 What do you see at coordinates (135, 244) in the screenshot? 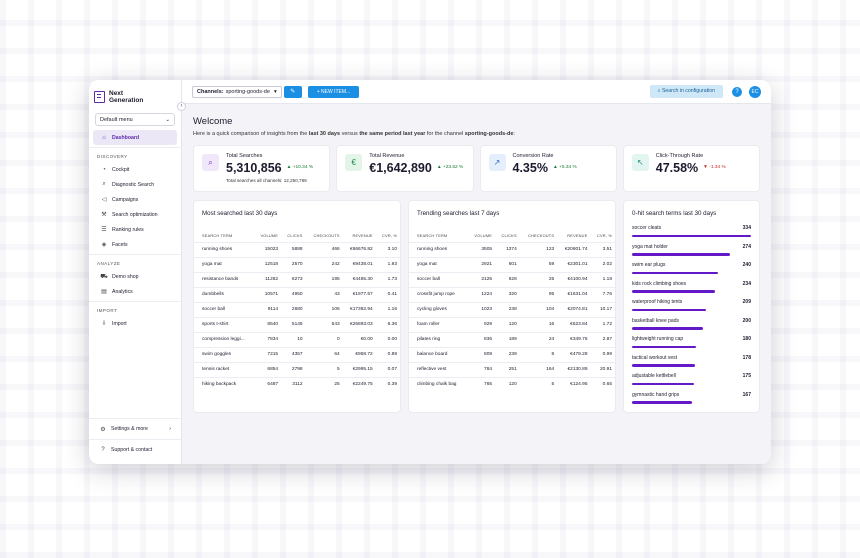
I see `sidebar-item-facets: ◈ Facets` at bounding box center [135, 244].